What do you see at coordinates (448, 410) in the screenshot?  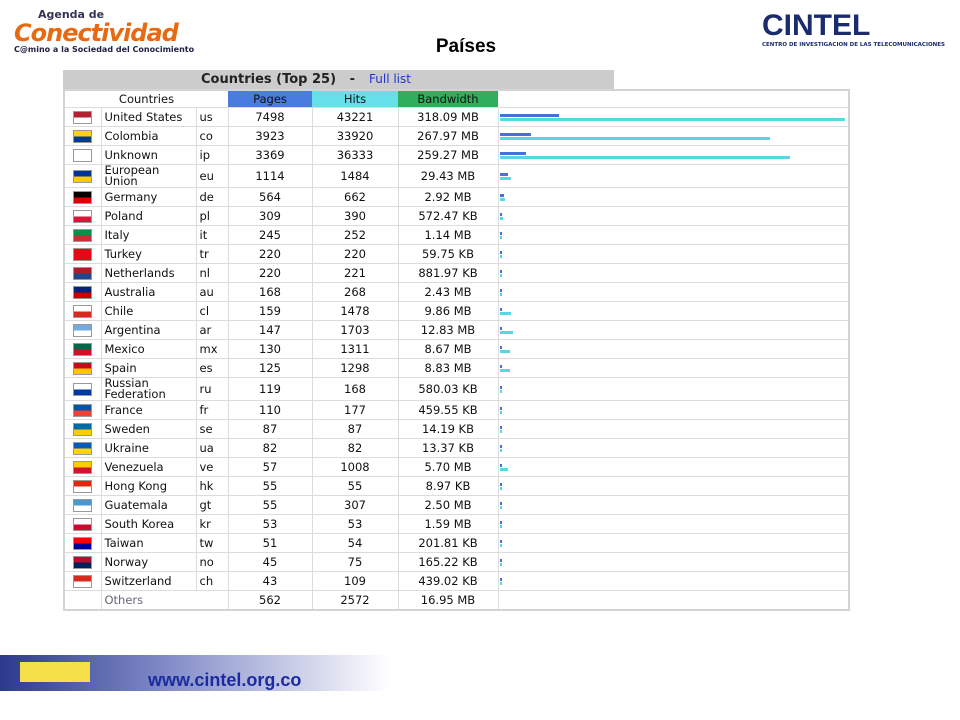 I see `bandwidth: 459.55 KB` at bounding box center [448, 410].